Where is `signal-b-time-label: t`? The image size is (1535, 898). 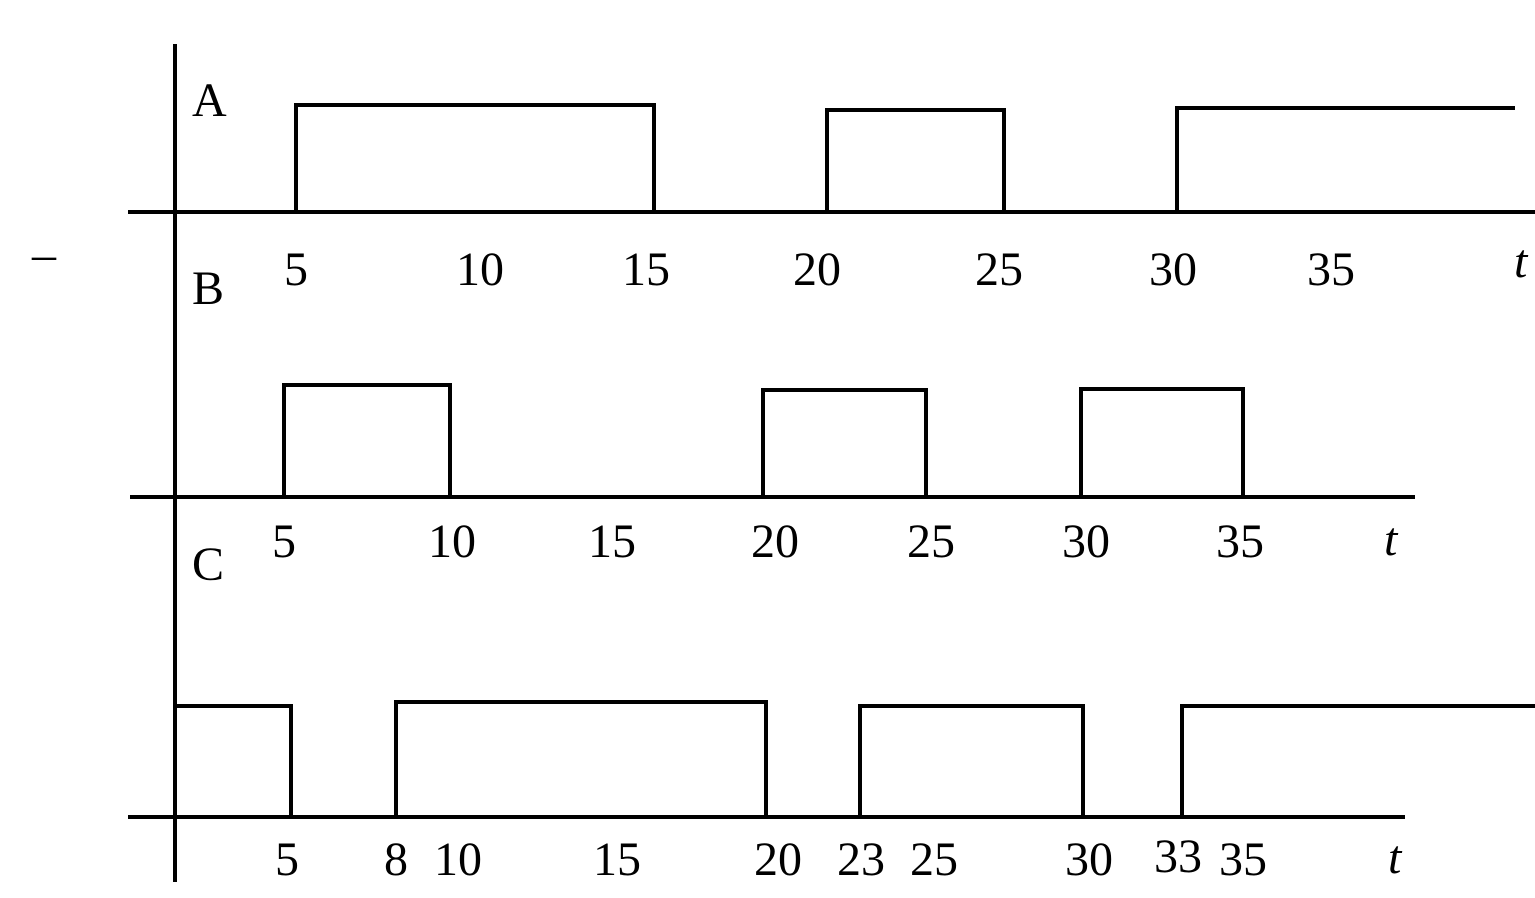 signal-b-time-label: t is located at coordinates (1391, 539).